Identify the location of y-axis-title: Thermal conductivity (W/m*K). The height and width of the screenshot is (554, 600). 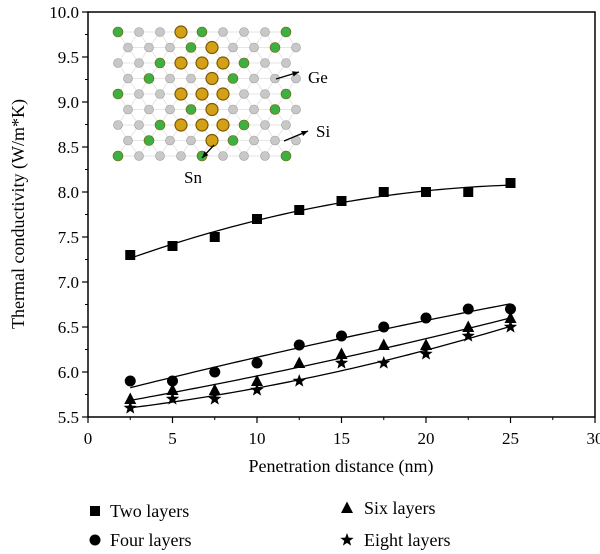
(18, 214).